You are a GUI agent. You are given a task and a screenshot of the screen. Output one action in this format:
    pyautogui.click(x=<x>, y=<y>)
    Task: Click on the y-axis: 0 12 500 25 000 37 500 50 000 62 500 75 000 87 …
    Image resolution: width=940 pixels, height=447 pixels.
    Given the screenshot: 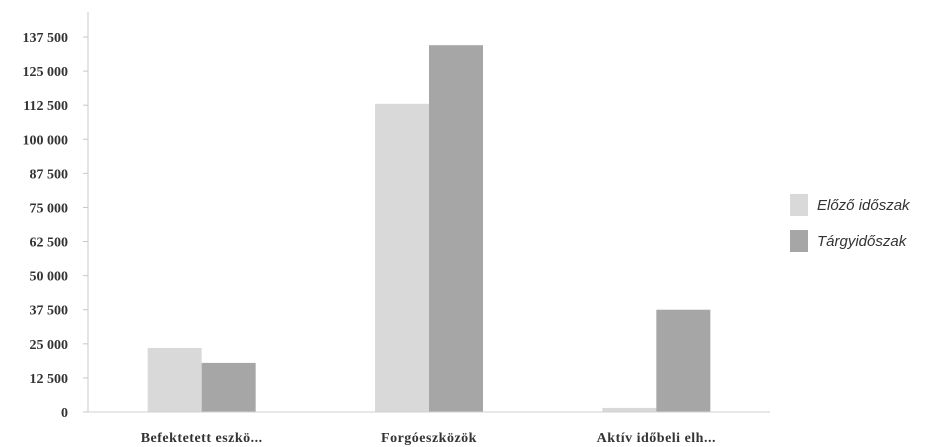 What is the action you would take?
    pyautogui.click(x=56, y=216)
    